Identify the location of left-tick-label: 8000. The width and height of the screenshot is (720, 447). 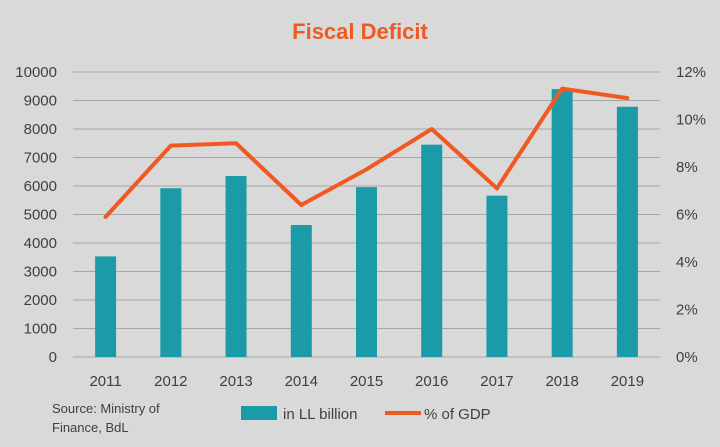
(40, 129).